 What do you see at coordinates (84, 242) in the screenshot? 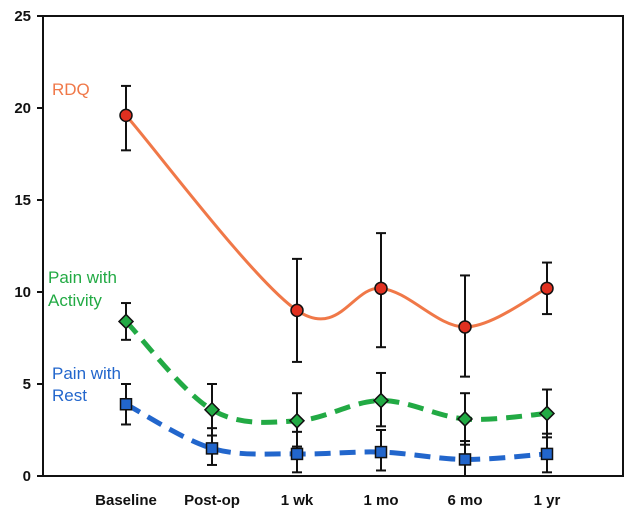
I see `series-labels: RDQ Pain with Activity Pain with Rest` at bounding box center [84, 242].